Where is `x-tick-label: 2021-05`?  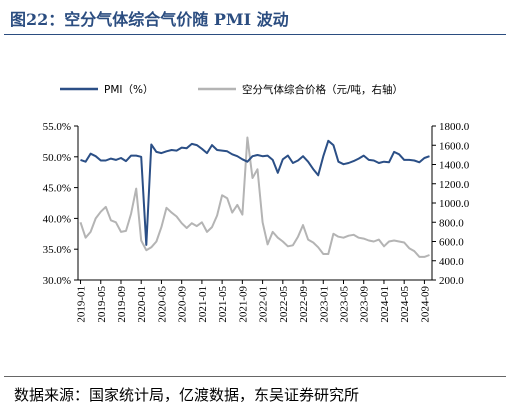 x-tick-label: 2021-05 is located at coordinates (223, 304).